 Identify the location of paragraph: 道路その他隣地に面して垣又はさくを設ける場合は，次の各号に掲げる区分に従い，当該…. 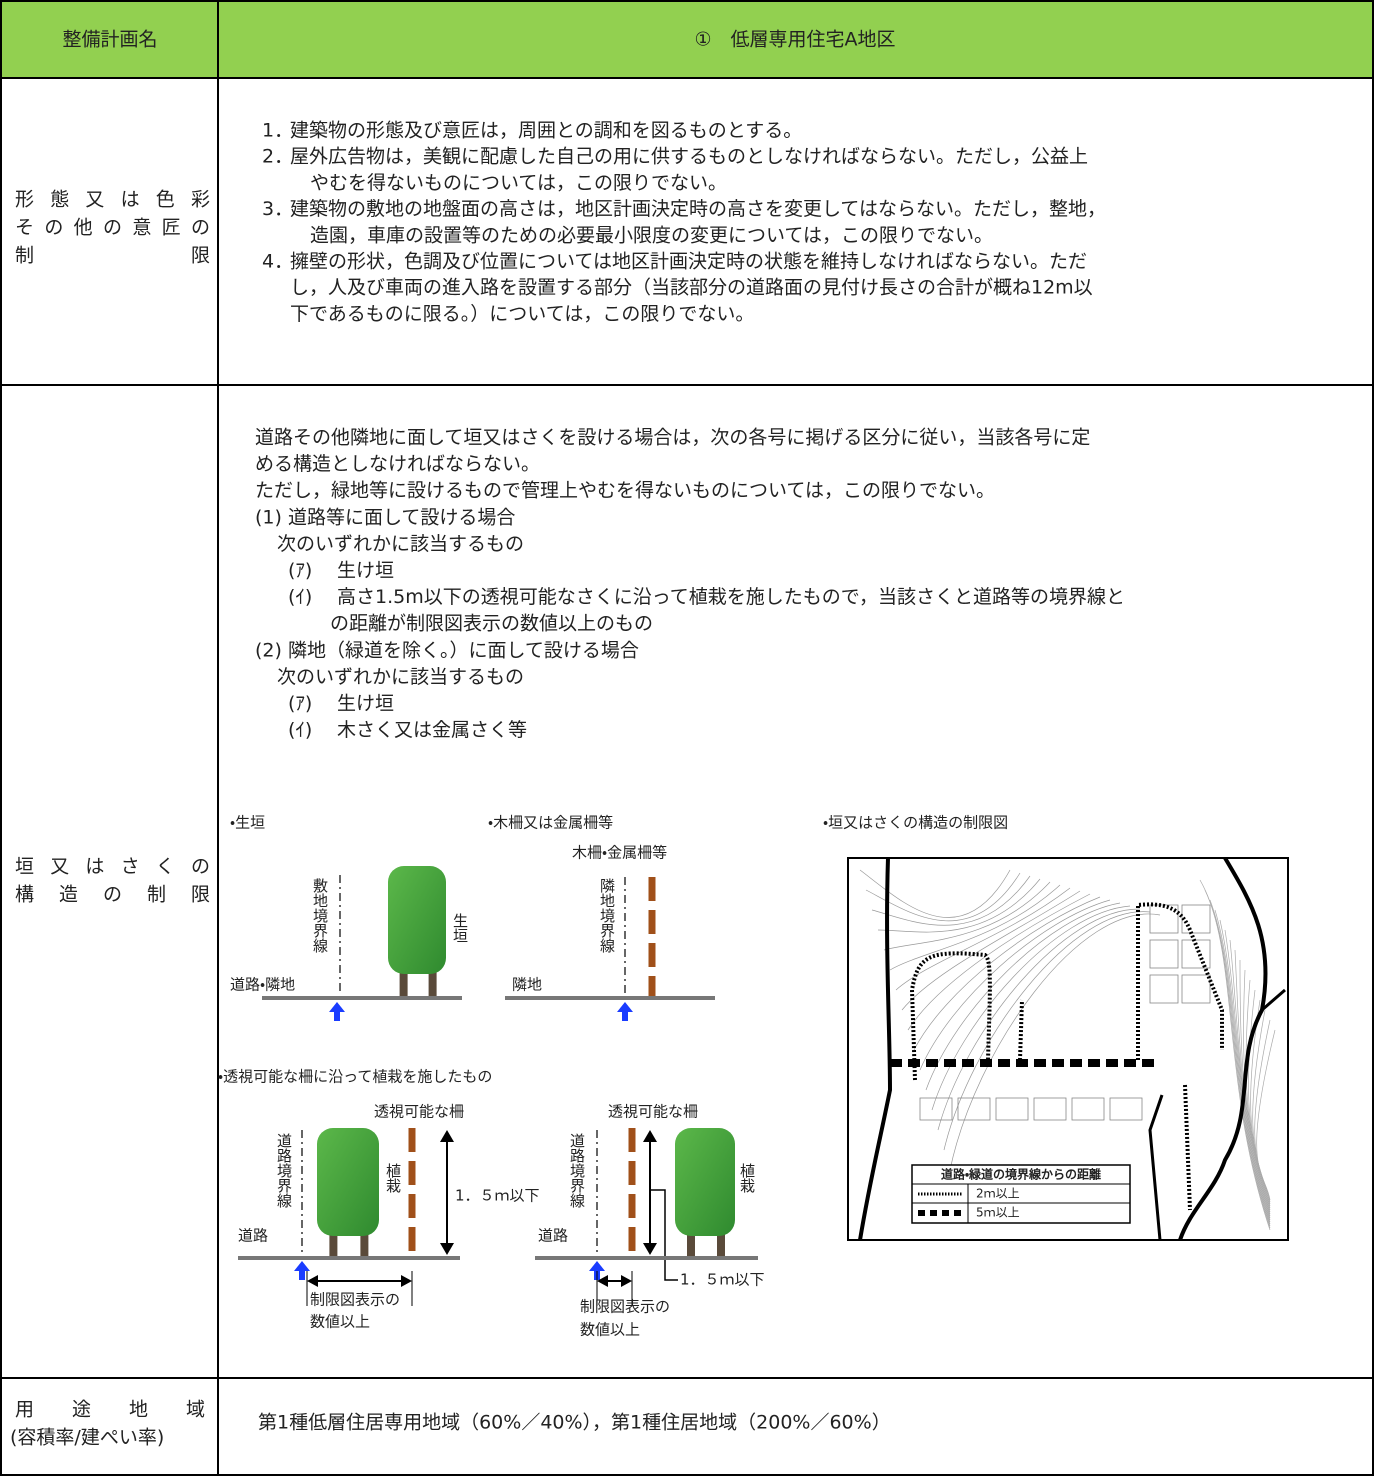
(672, 438).